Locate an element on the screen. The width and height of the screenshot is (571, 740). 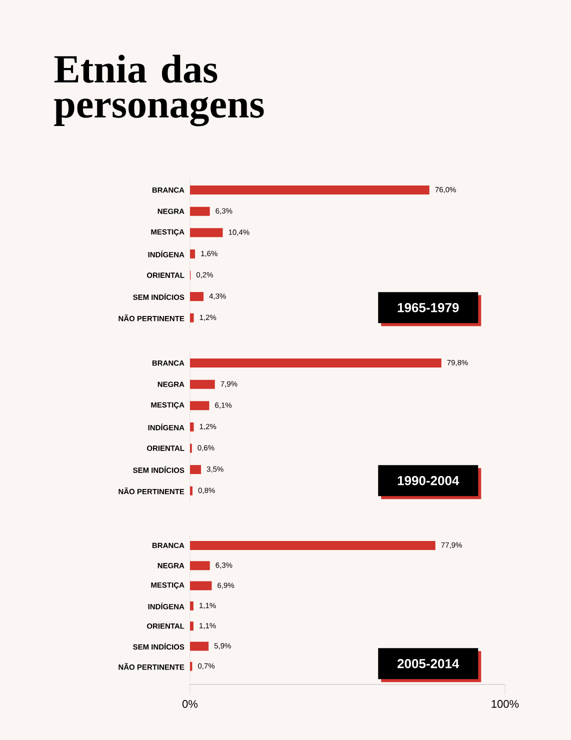
x-tick-label: 100% is located at coordinates (505, 704).